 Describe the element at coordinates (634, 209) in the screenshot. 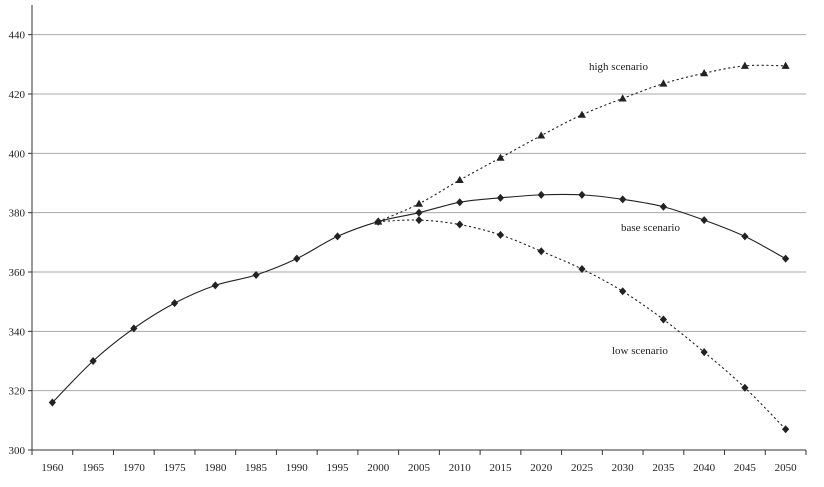

I see `series-labels: high scenario base scenario low scenario` at that location.